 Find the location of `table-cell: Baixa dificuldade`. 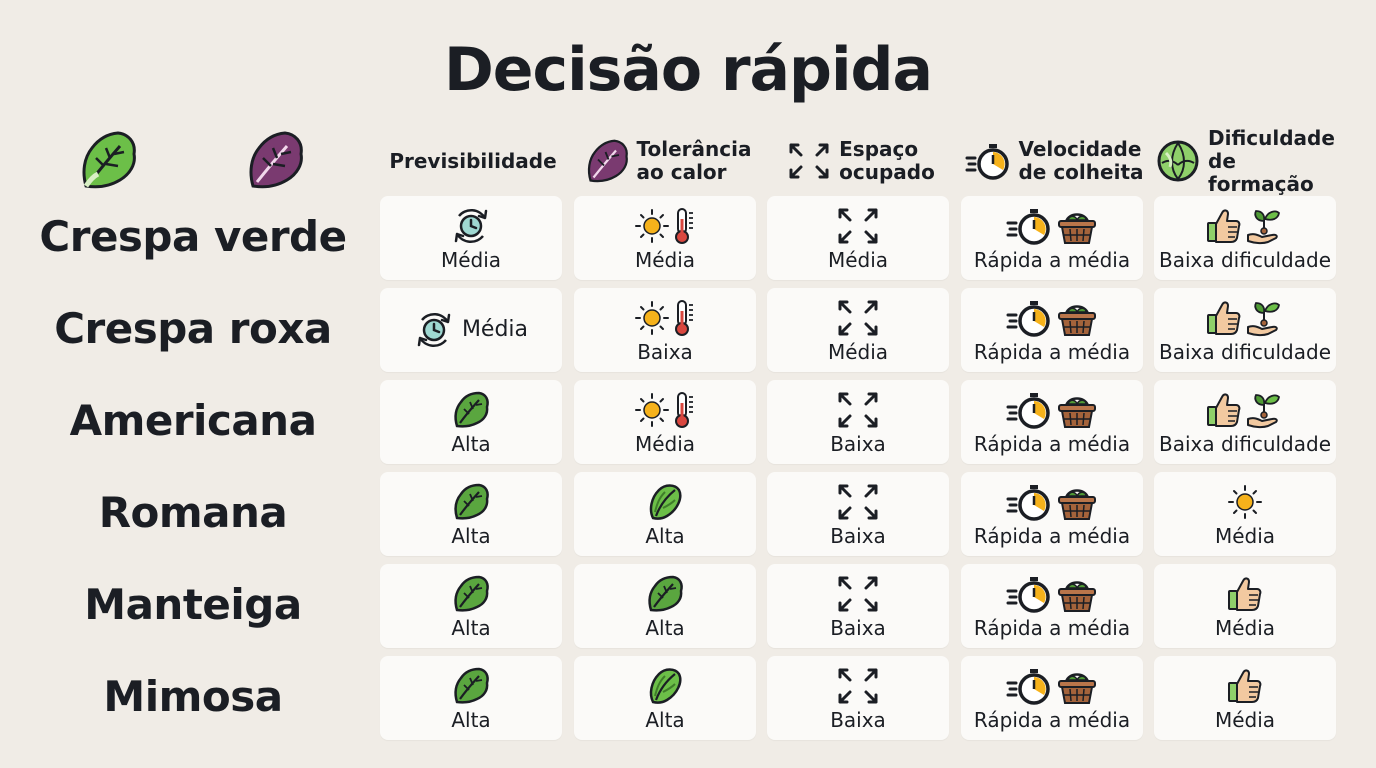

table-cell: Baixa dificuldade is located at coordinates (1245, 330).